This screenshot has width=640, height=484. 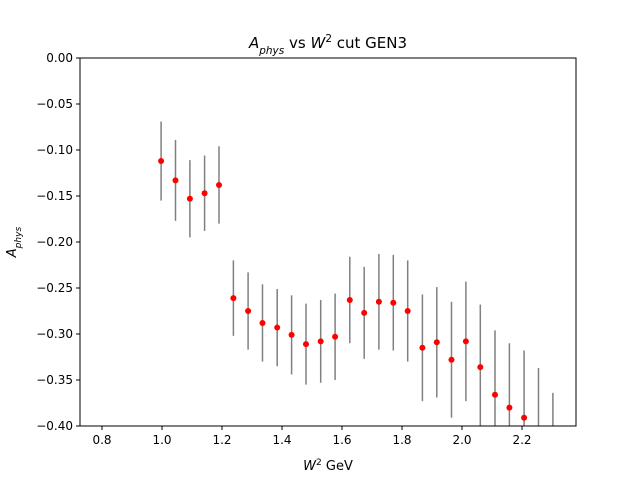 What do you see at coordinates (54, 242) in the screenshot?
I see `y-tick-label: −0.20` at bounding box center [54, 242].